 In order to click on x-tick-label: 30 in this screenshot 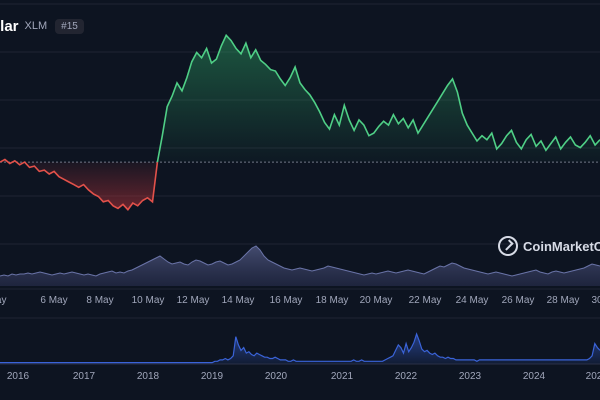, I will do `click(595, 300)`.